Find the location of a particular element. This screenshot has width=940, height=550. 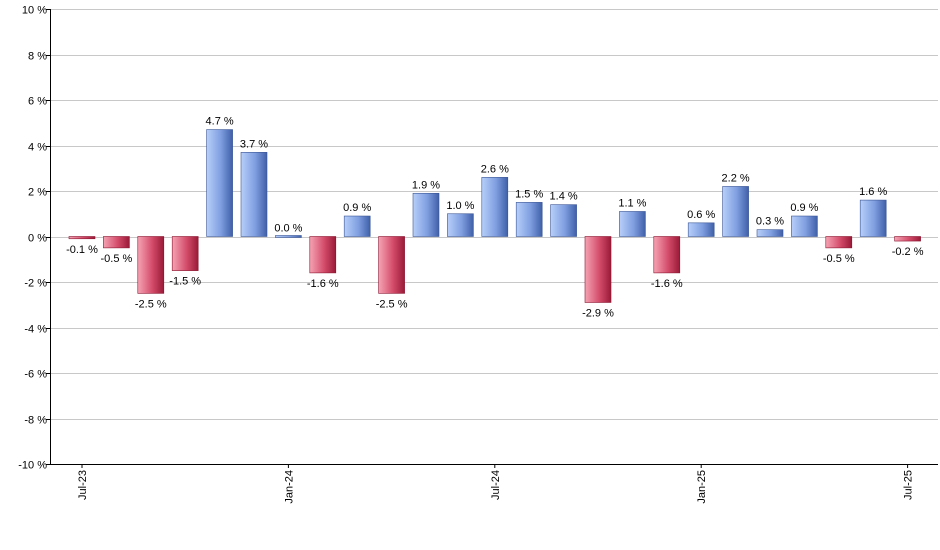

data-label-Mar-24: 0.9 % is located at coordinates (357, 208).